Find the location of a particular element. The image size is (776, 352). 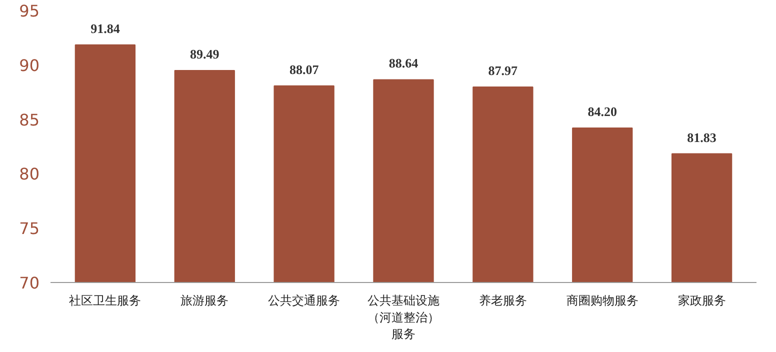

x-tick-label: 商圈购物服务 is located at coordinates (602, 301).